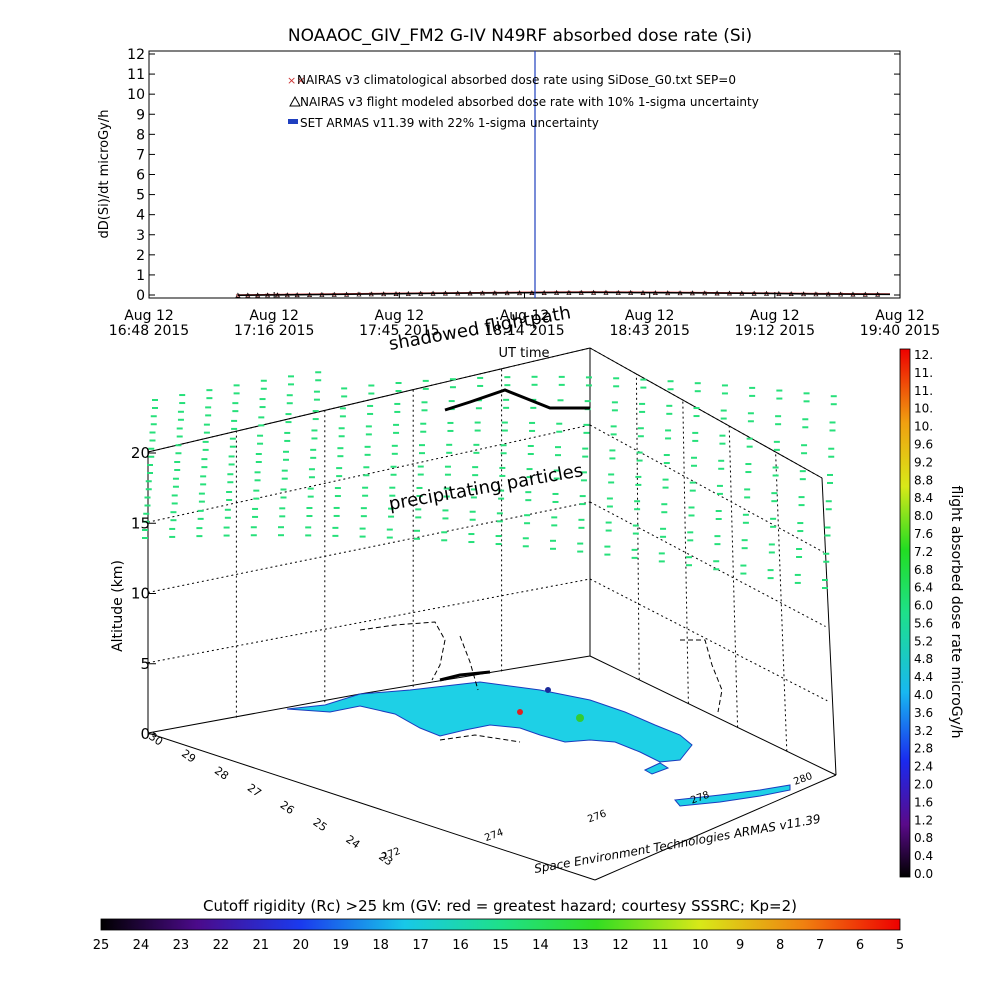 The height and width of the screenshot is (1004, 1000). Describe the element at coordinates (140, 135) in the screenshot. I see `y-tick-label: 8` at that location.